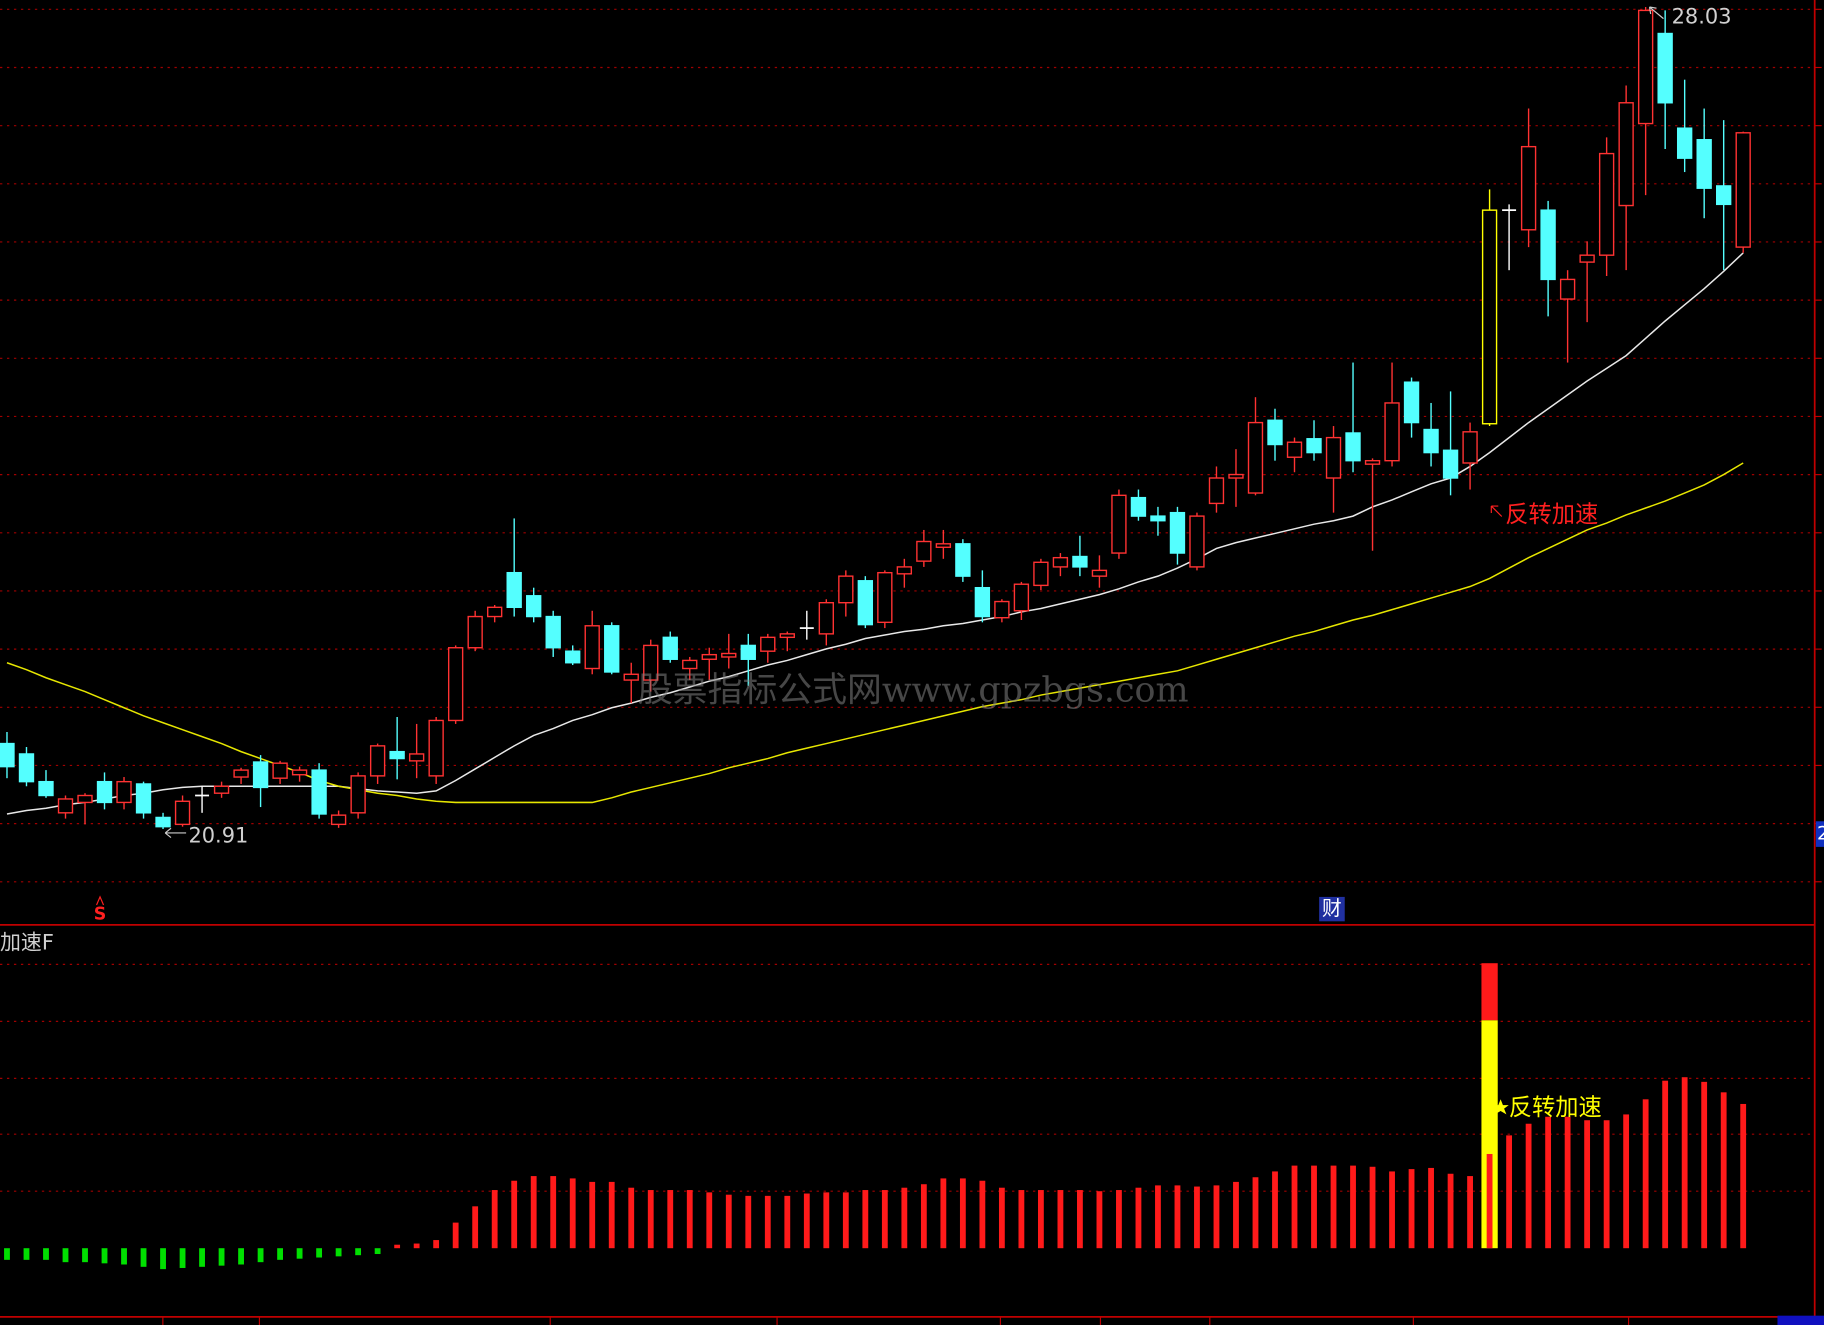  Describe the element at coordinates (1489, 992) in the screenshot. I see `signal-bar` at that location.